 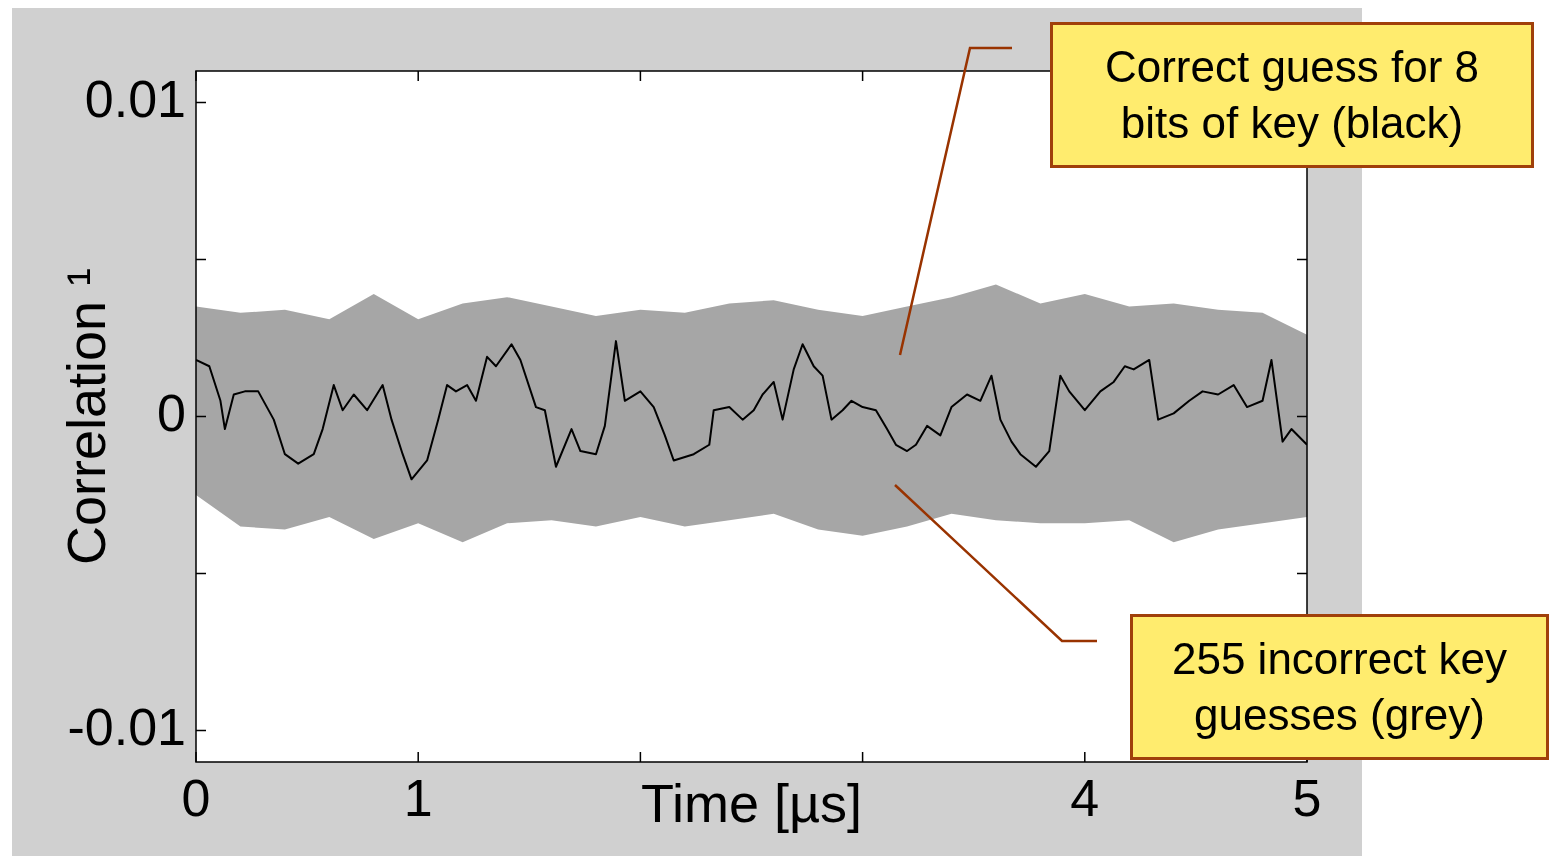 What do you see at coordinates (751, 803) in the screenshot?
I see `x-axis-title: Time [µs]` at bounding box center [751, 803].